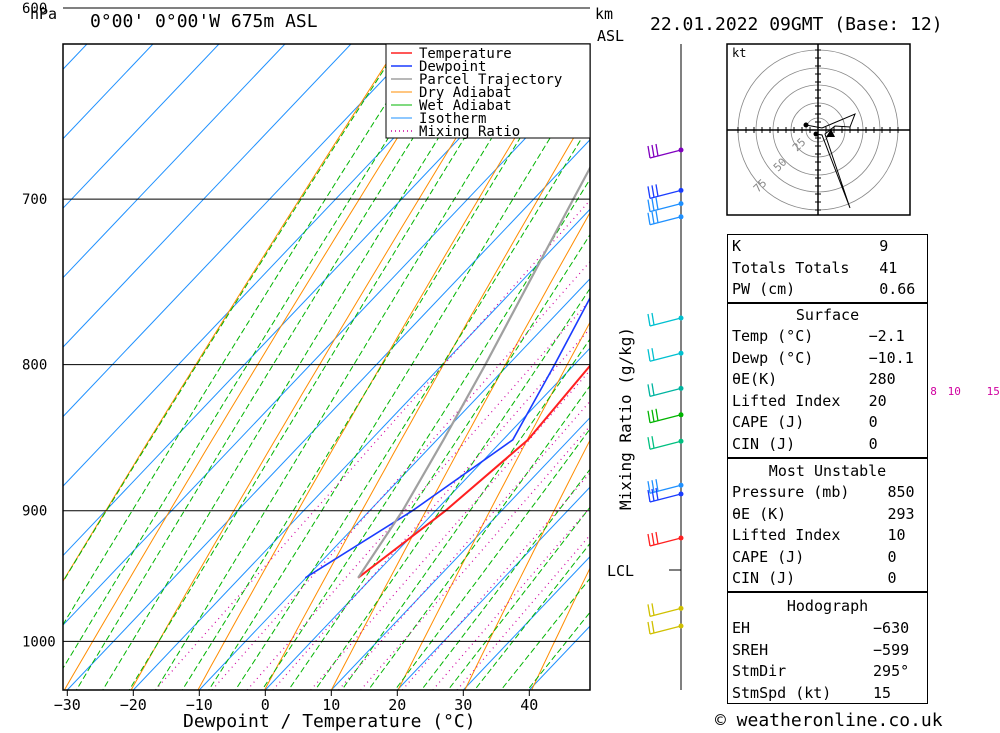 This screenshot has height=733, width=1000. Describe the element at coordinates (620, 571) in the screenshot. I see `lcl-label: LCL` at that location.